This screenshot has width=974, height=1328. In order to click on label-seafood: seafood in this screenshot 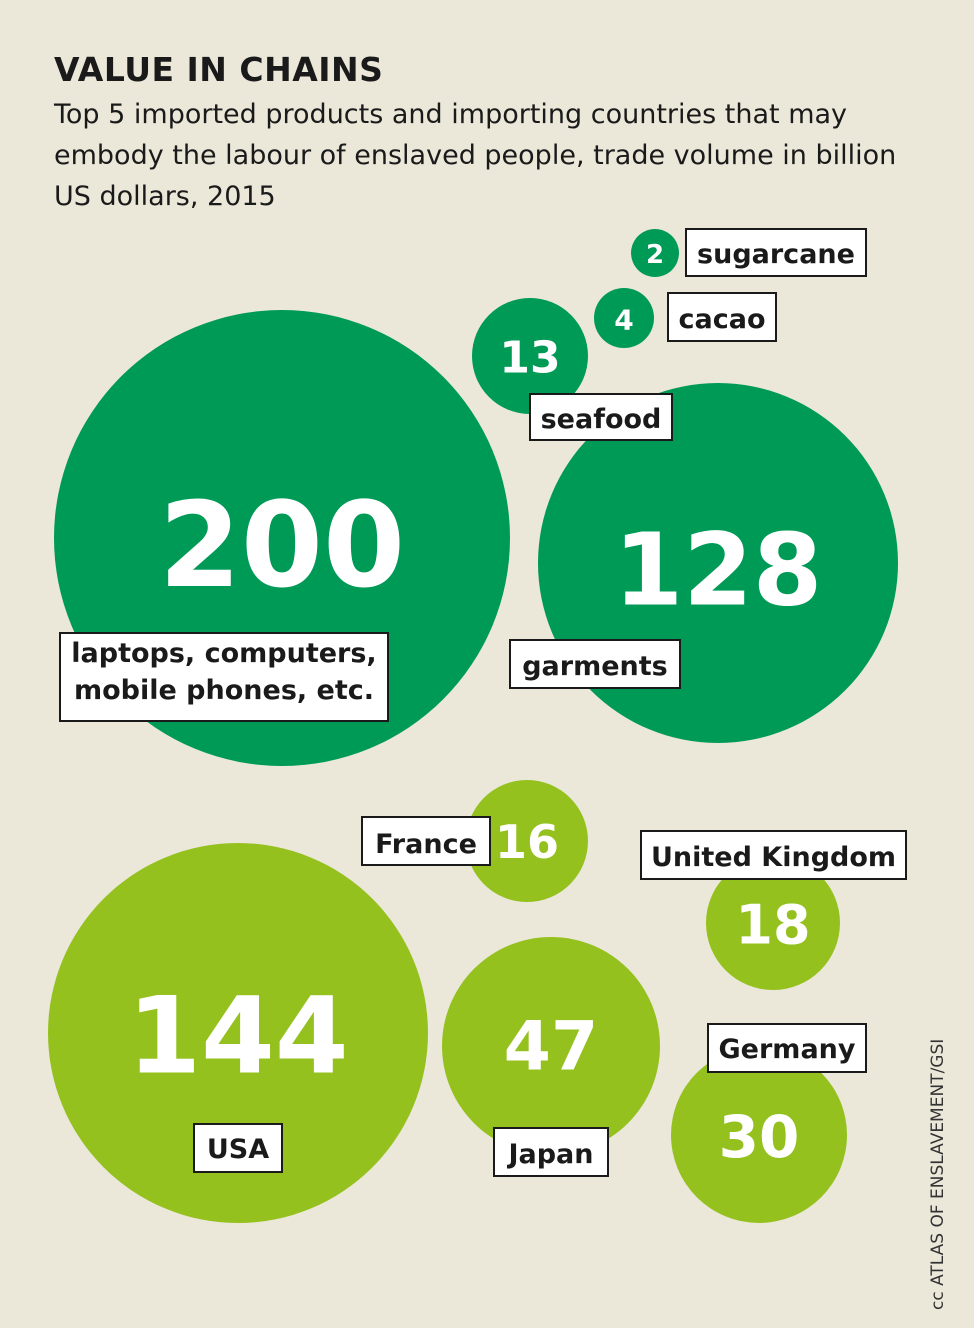, I will do `click(601, 417)`.